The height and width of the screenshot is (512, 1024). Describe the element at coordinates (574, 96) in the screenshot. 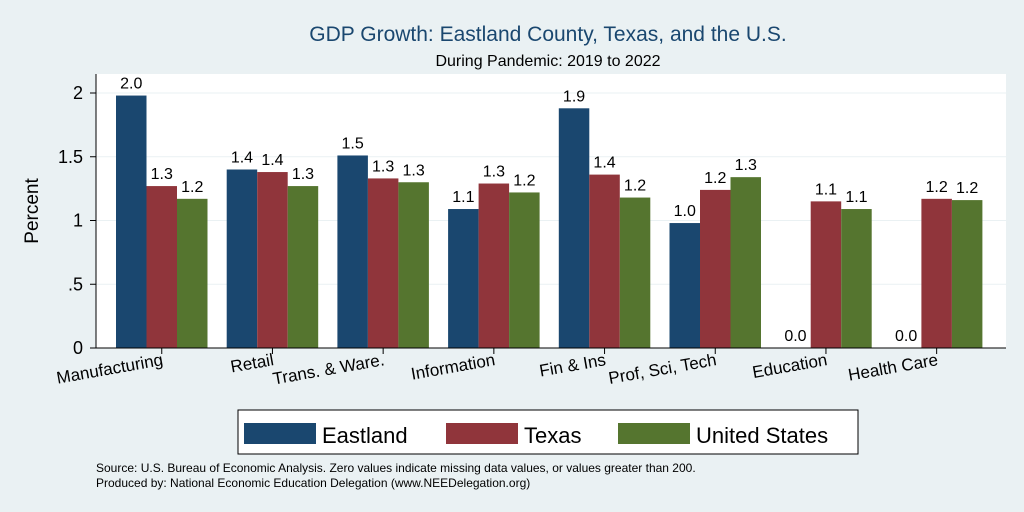

I see `data-label-eastland-4: 1.9` at that location.